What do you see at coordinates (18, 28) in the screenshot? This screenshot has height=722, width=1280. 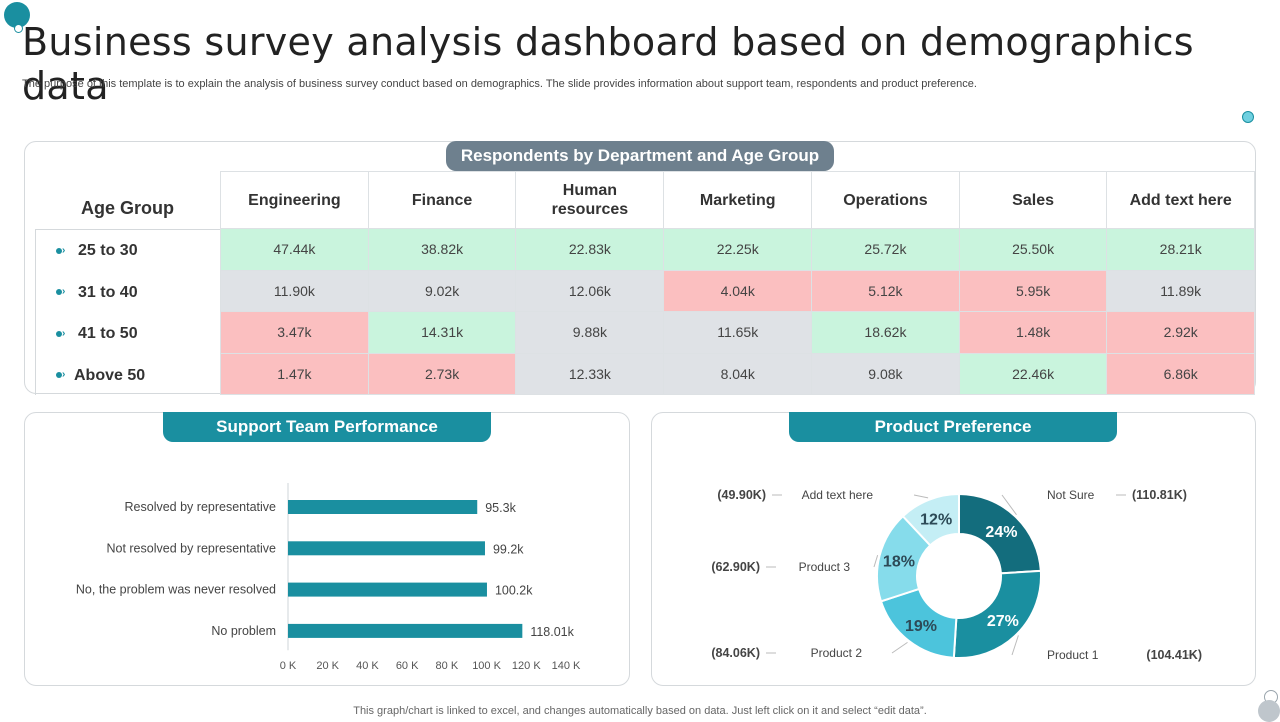 I see `corner-decoration-small` at bounding box center [18, 28].